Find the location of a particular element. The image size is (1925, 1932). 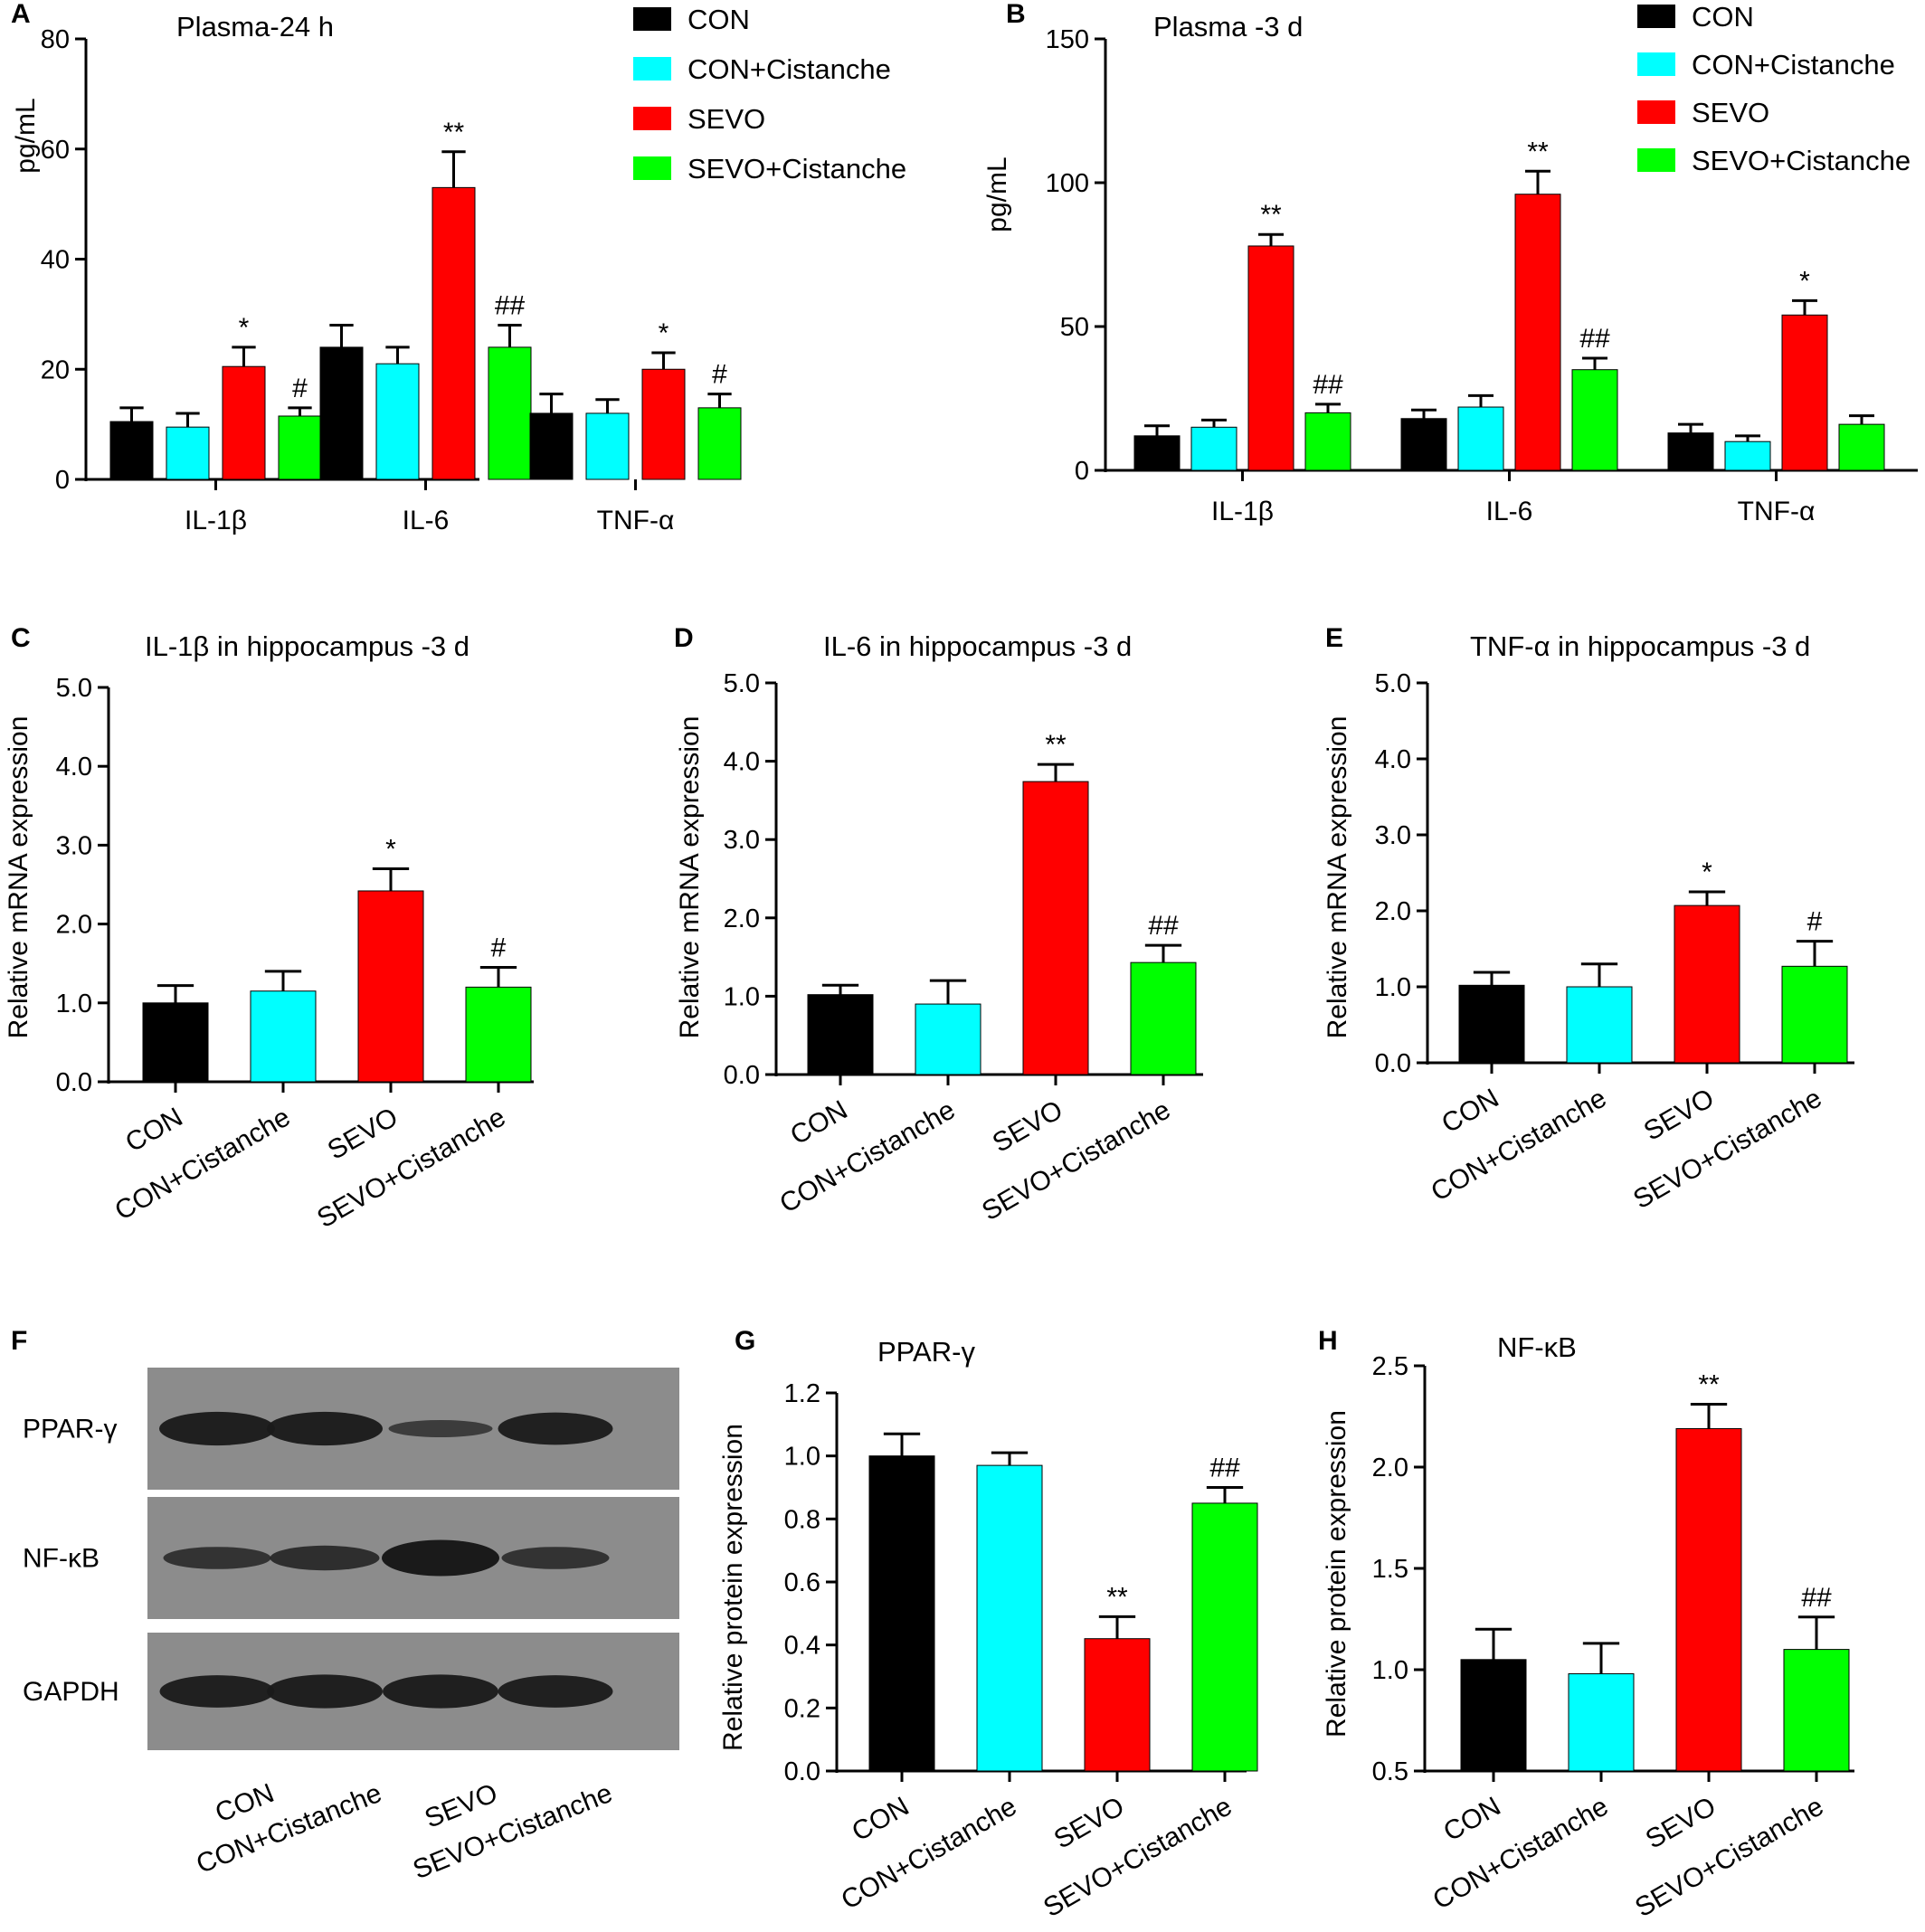

chart-h-panel-label: H is located at coordinates (1328, 1341).